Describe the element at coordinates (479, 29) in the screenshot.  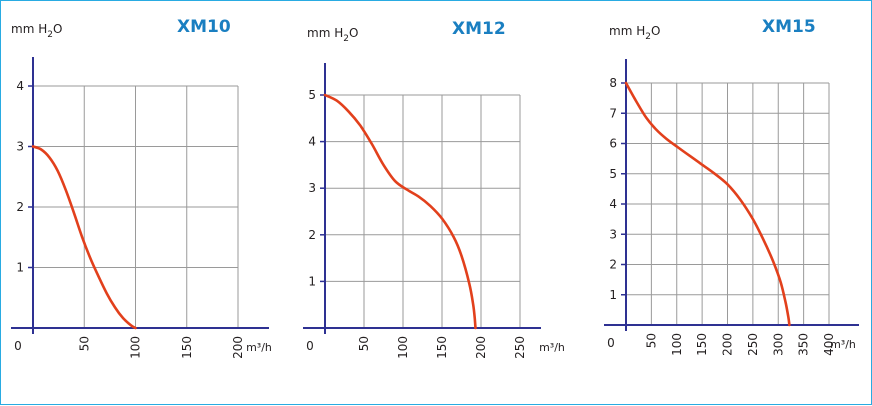
I see `chart-title: XM12` at that location.